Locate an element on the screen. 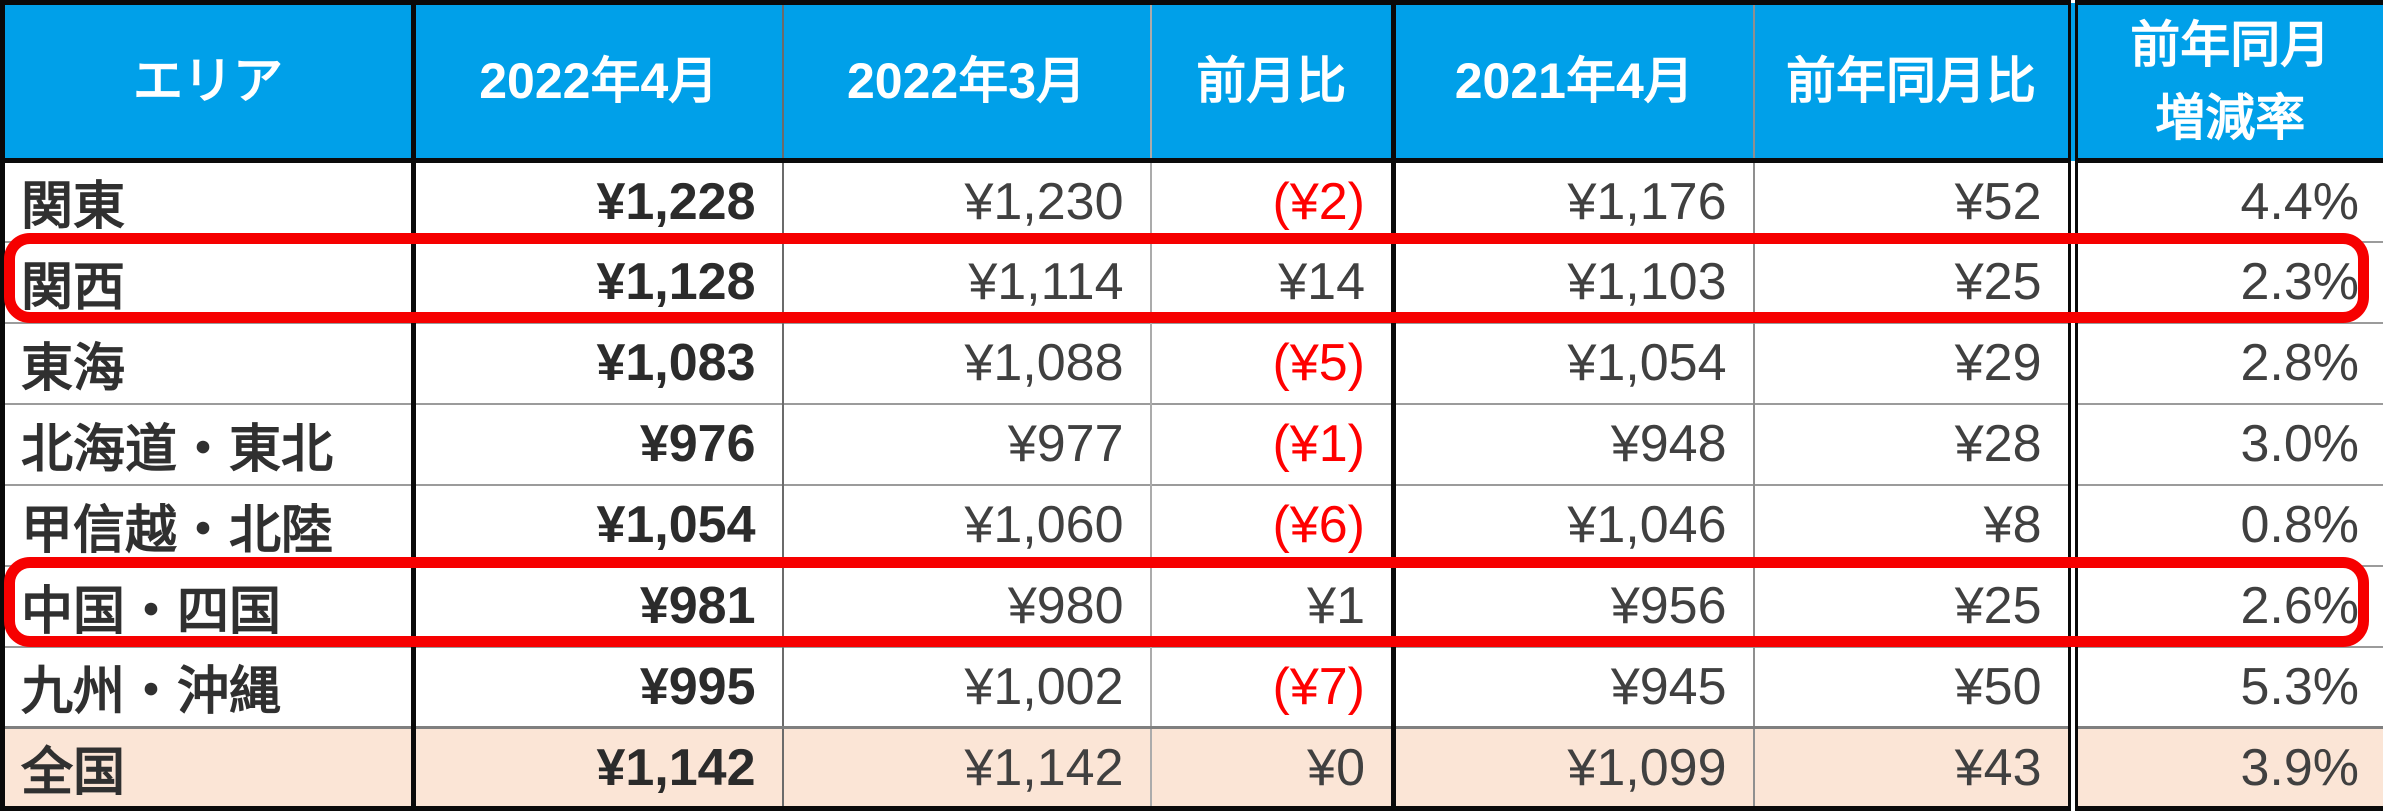 The width and height of the screenshot is (2383, 811). col-header-yoy: 前年同月比 is located at coordinates (1912, 82).